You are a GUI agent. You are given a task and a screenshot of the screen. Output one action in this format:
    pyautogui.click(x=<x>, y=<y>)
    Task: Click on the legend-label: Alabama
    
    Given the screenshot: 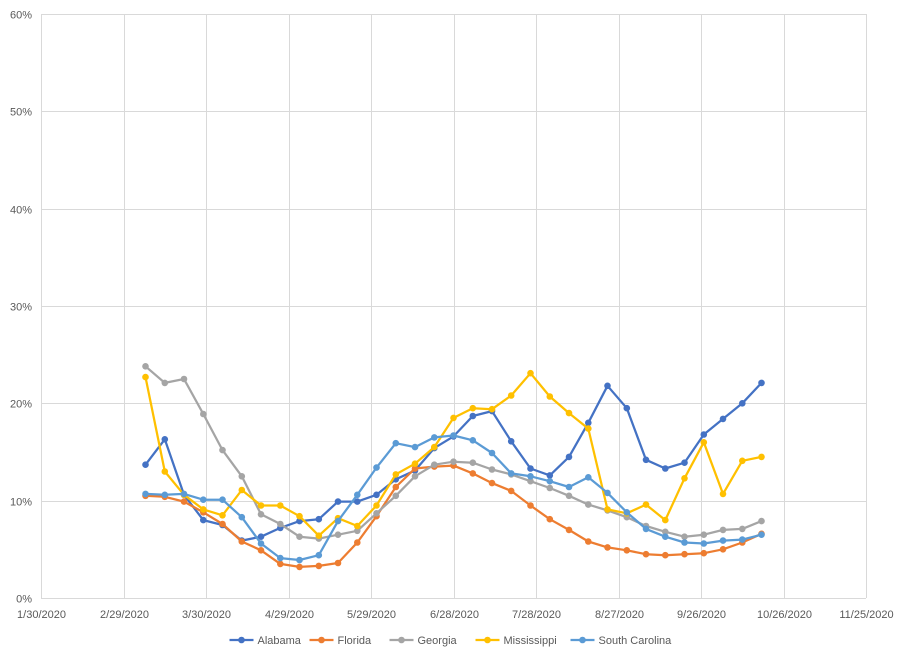 What is the action you would take?
    pyautogui.click(x=280, y=641)
    